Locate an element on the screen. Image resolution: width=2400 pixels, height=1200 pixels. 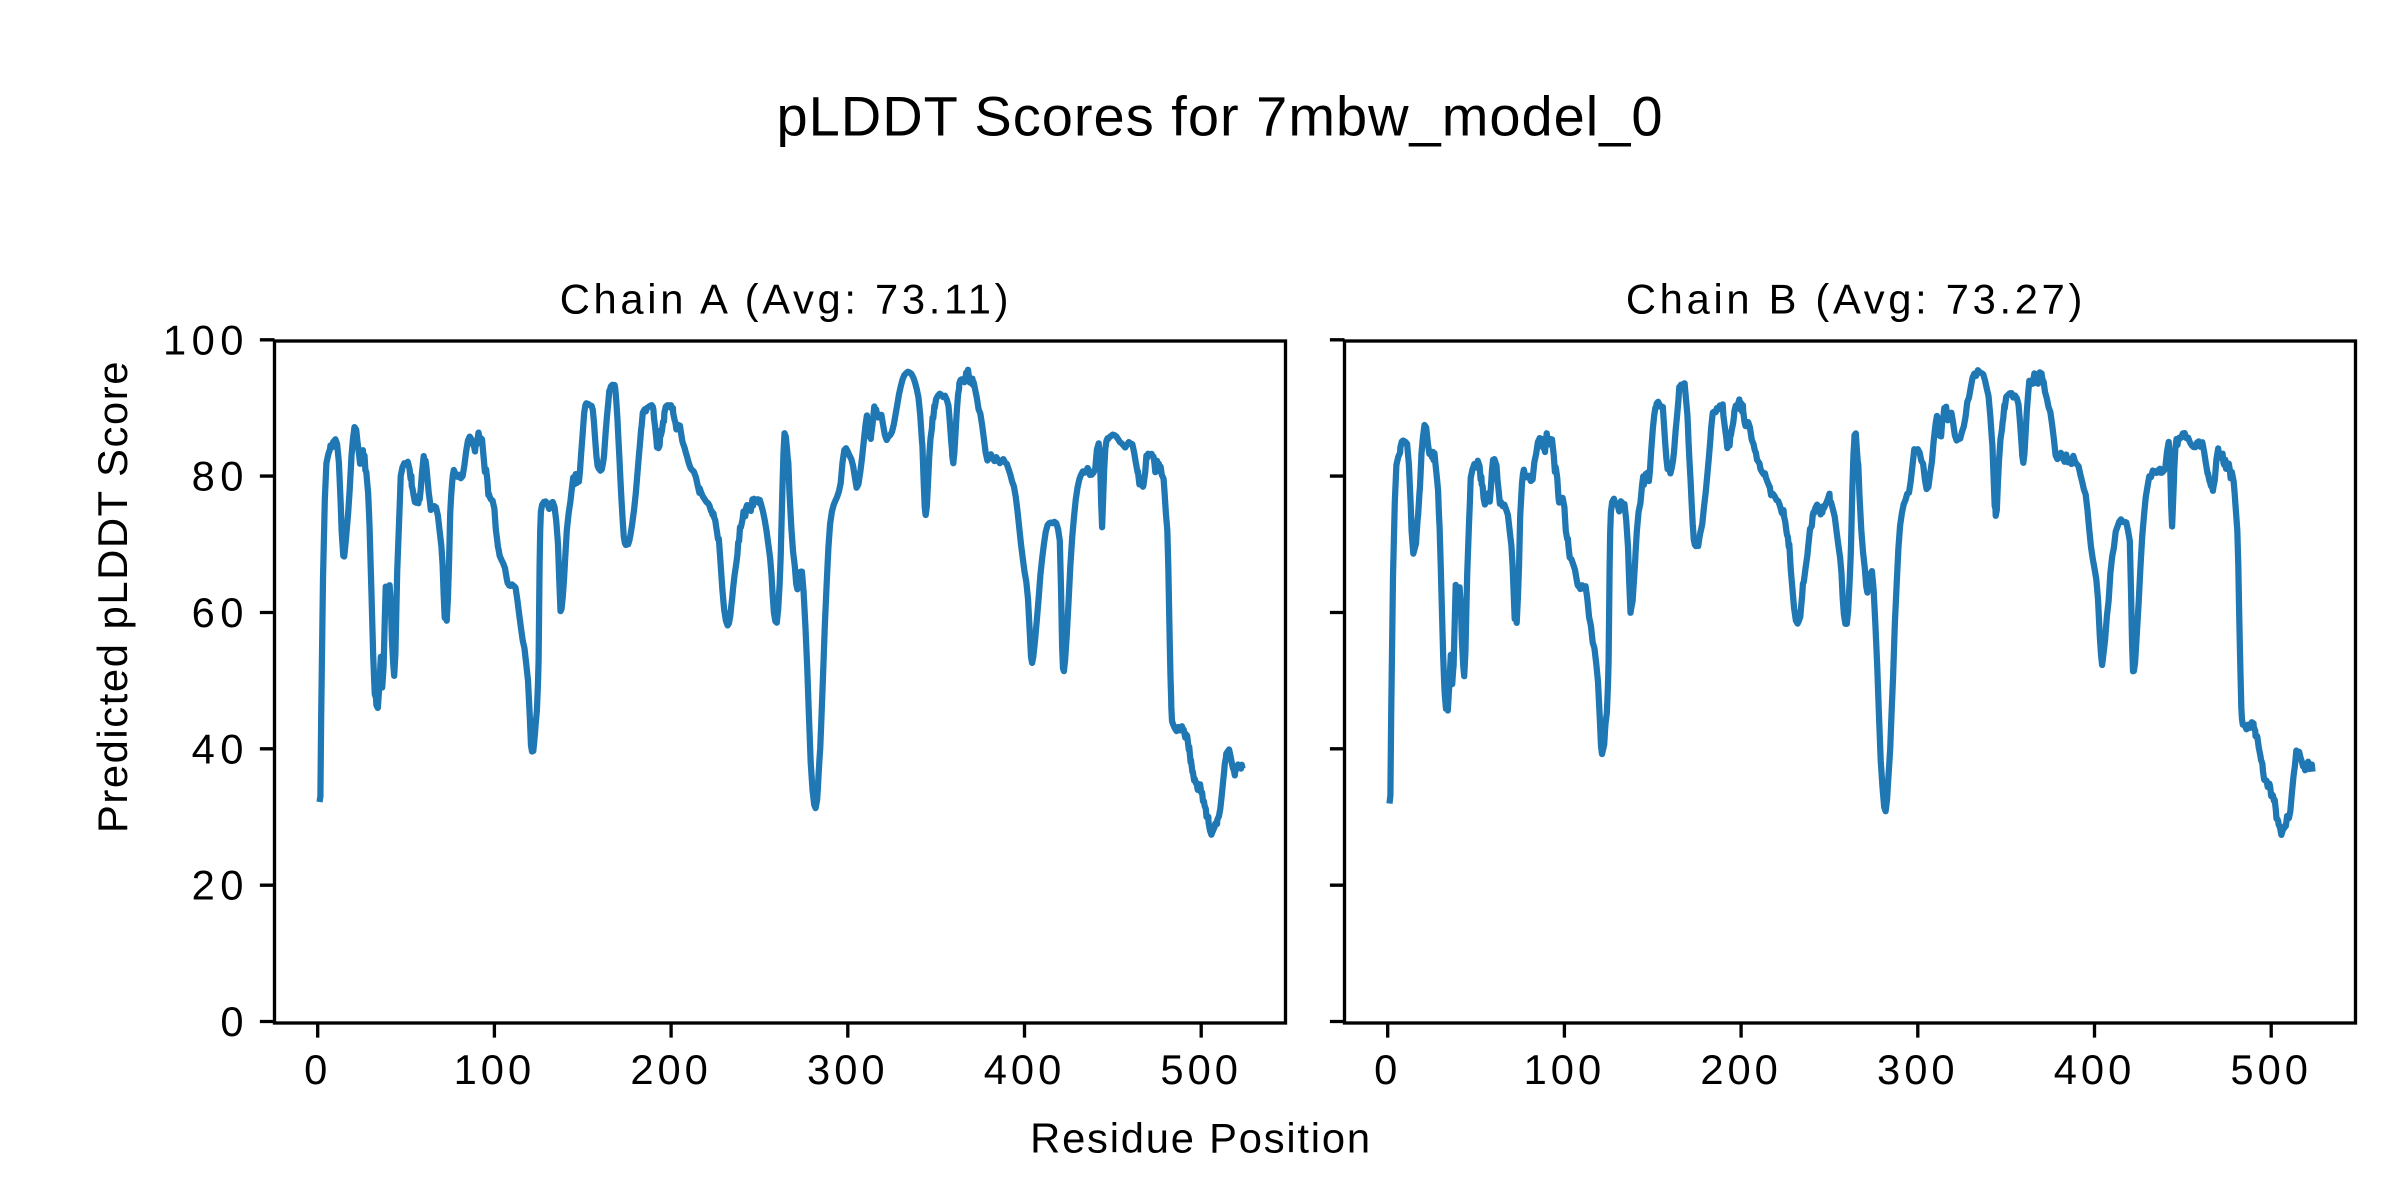
svg-text: Residue Position is located at coordinates (1201, 1137).